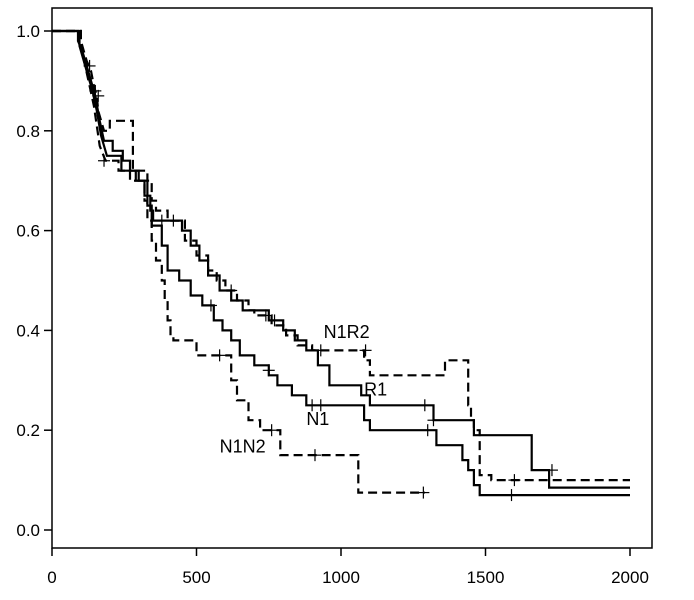  Describe the element at coordinates (243, 447) in the screenshot. I see `series-label-n1n2: N1N2` at that location.